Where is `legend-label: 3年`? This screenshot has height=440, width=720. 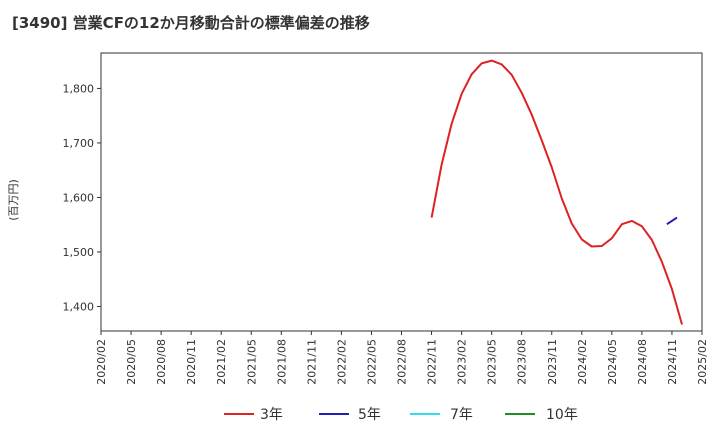 legend-label: 3年 is located at coordinates (271, 415).